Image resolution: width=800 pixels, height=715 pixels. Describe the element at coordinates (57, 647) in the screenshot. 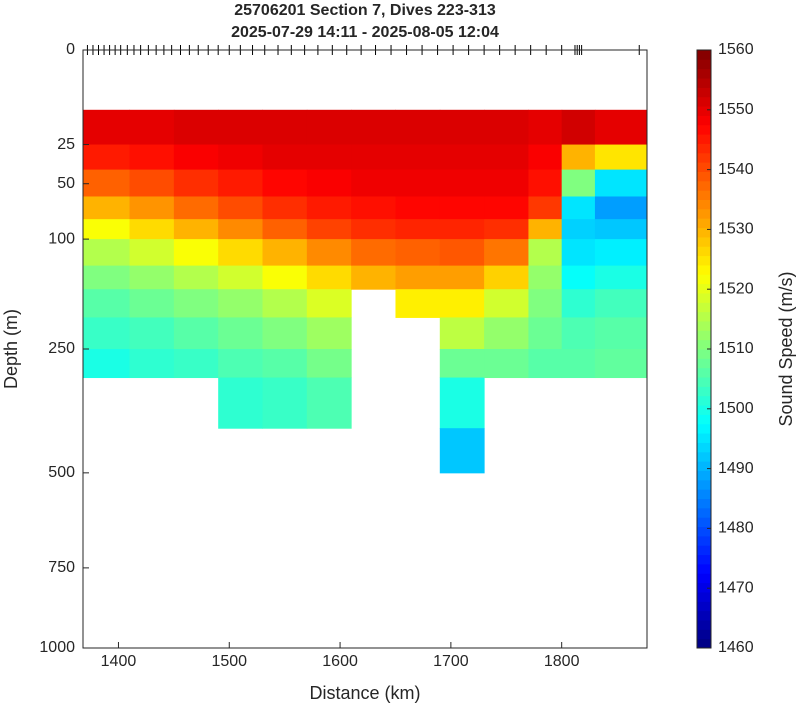

I see `y-tick-label: 1000` at that location.